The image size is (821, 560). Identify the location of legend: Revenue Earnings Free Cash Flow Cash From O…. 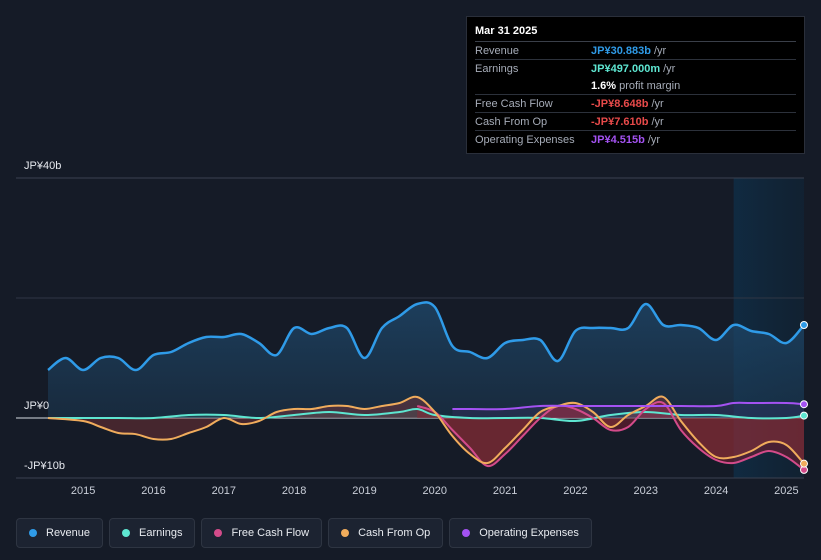
(304, 533).